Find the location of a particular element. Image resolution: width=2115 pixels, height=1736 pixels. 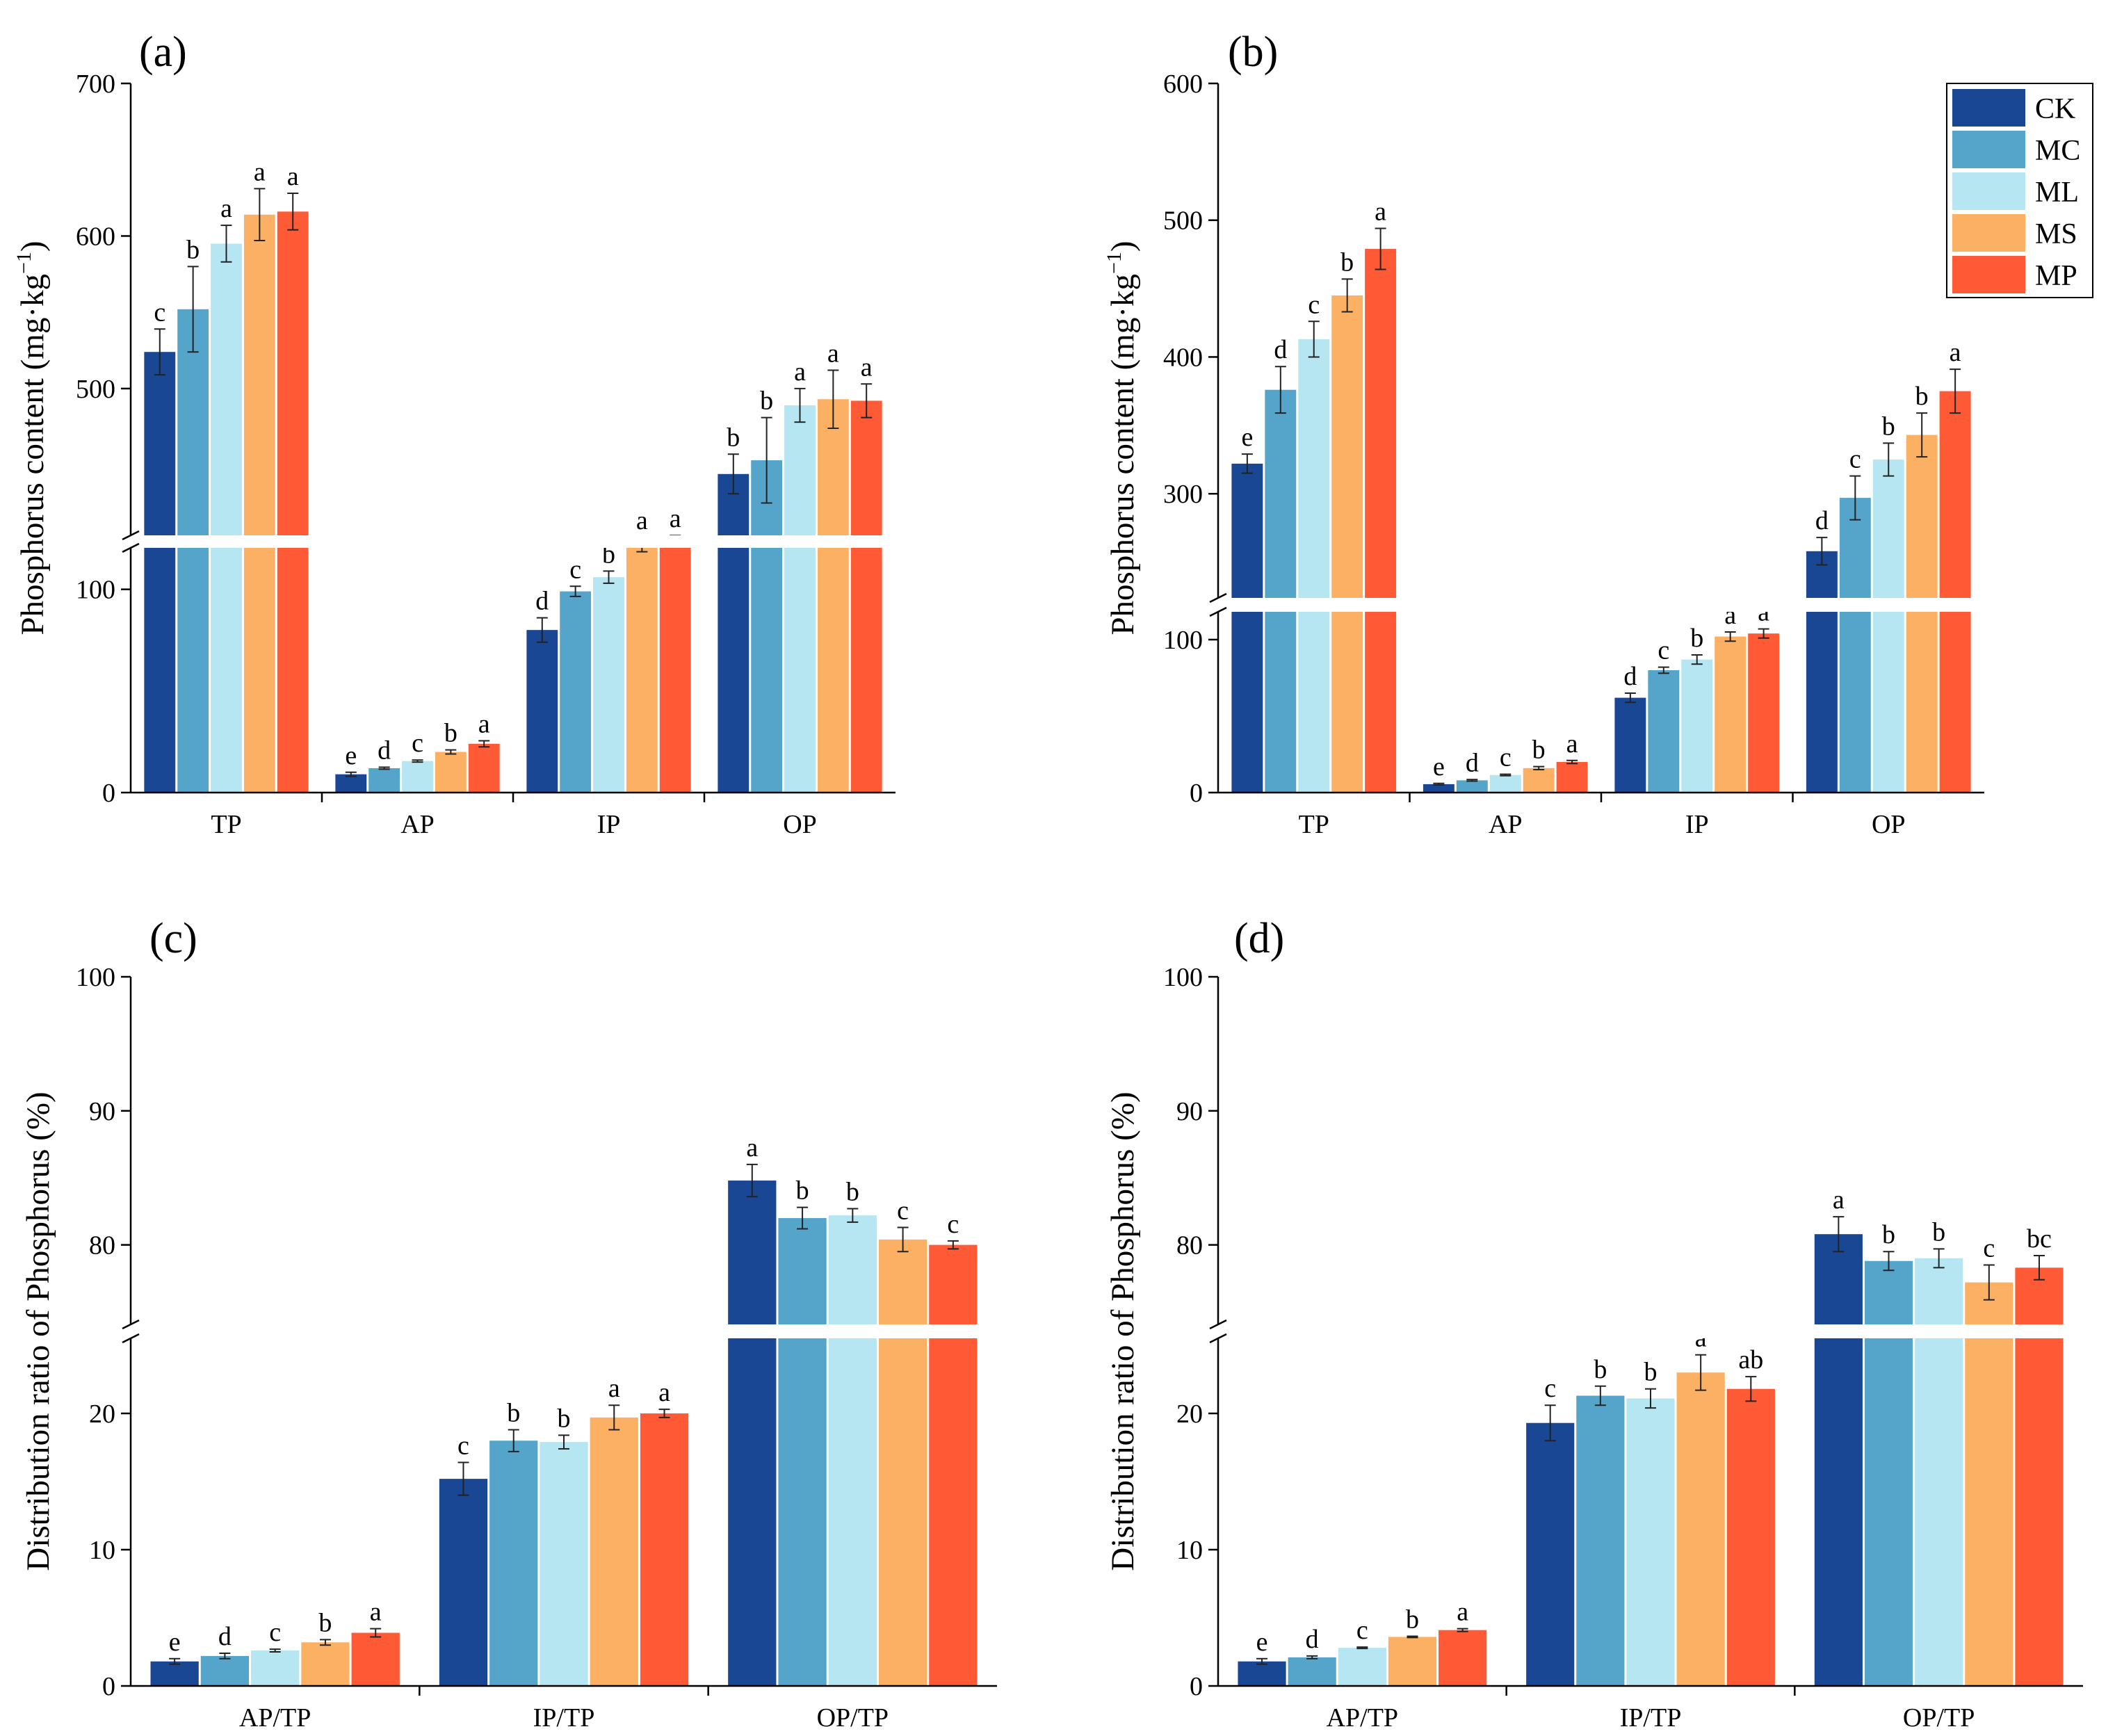

legend-label: ML is located at coordinates (2057, 193).